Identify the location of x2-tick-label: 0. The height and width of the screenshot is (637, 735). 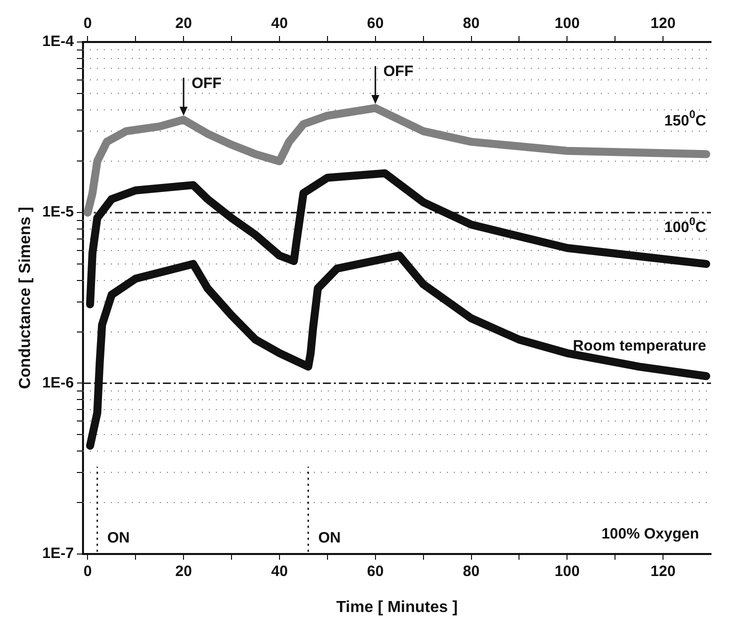
(88, 23).